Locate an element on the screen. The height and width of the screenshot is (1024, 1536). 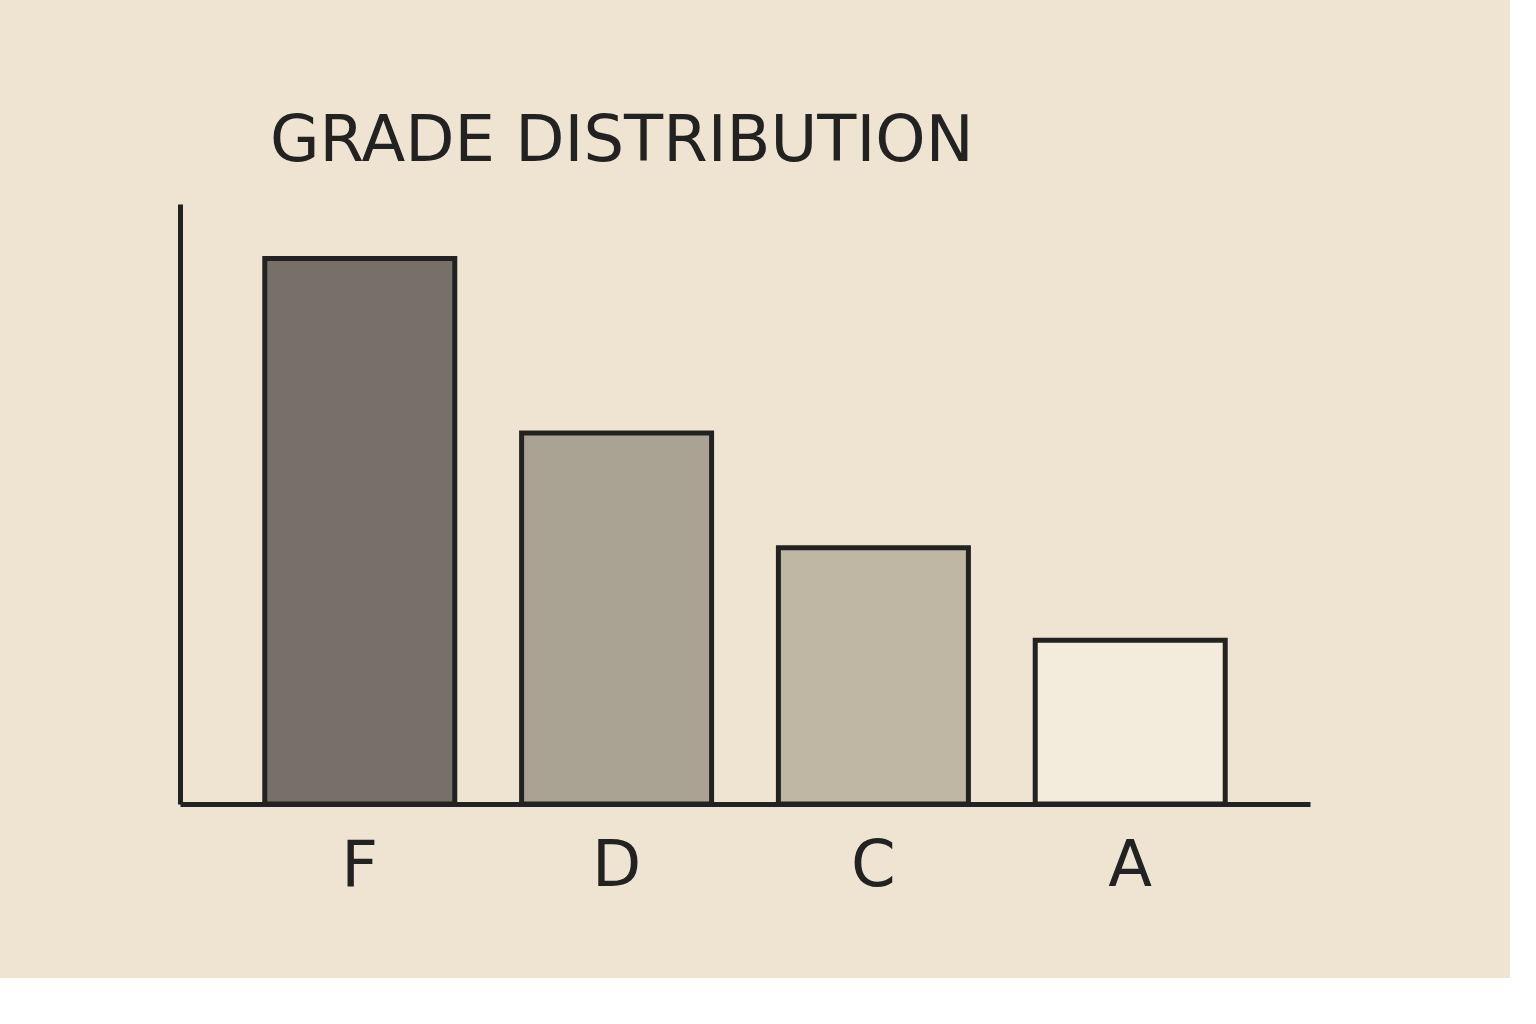
x-tick-label: D is located at coordinates (616, 863).